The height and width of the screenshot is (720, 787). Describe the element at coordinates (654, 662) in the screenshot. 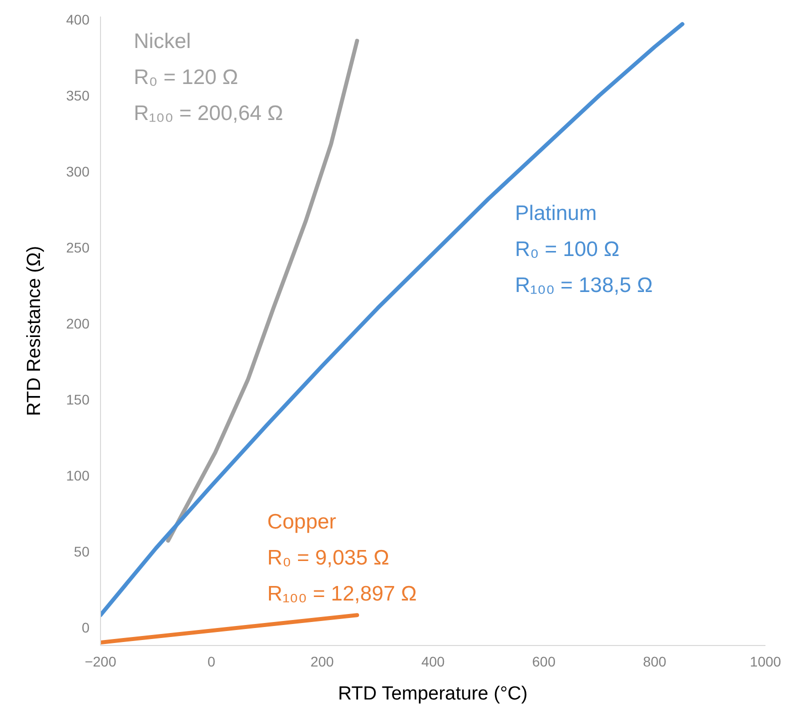

I see `x-tick-label: 800` at that location.